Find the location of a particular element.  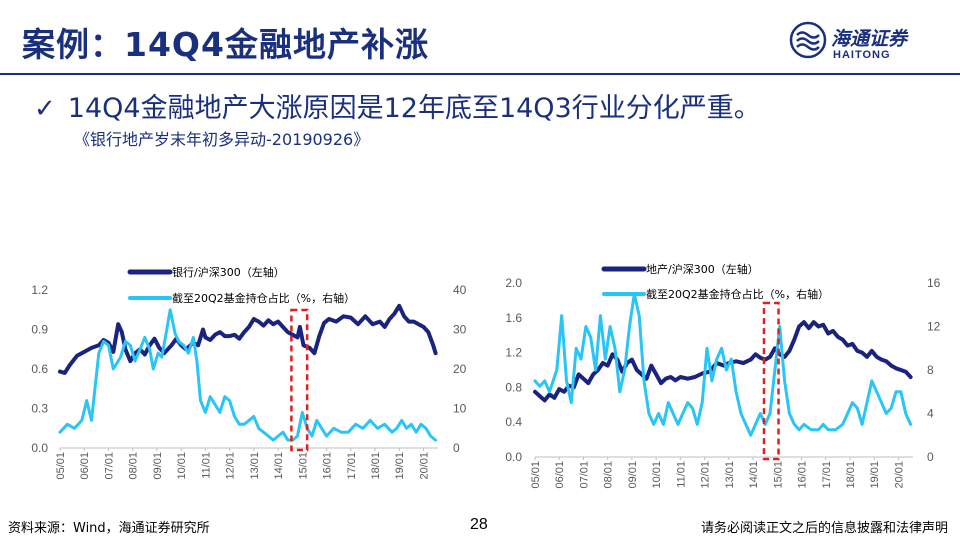

right-axis-tick-label: 40 is located at coordinates (460, 290).